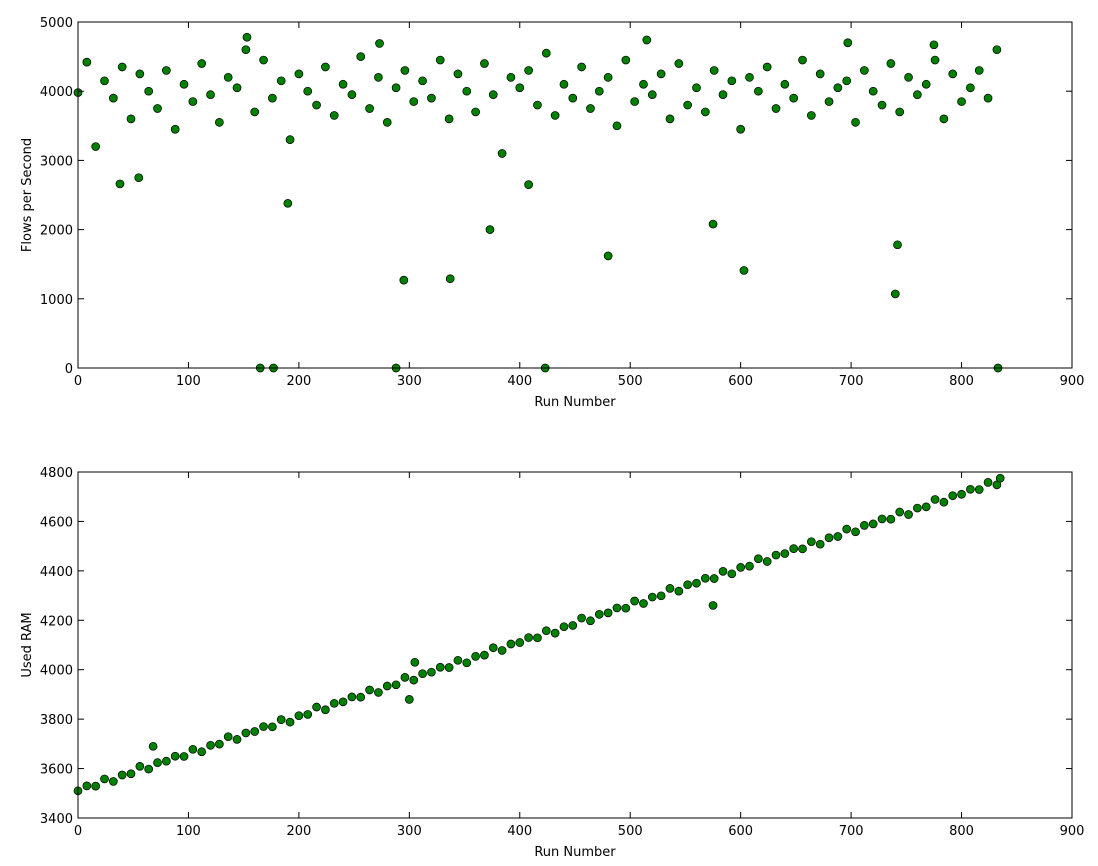 This screenshot has height=866, width=1098. Describe the element at coordinates (1072, 381) in the screenshot. I see `x-tick-label: 900` at that location.